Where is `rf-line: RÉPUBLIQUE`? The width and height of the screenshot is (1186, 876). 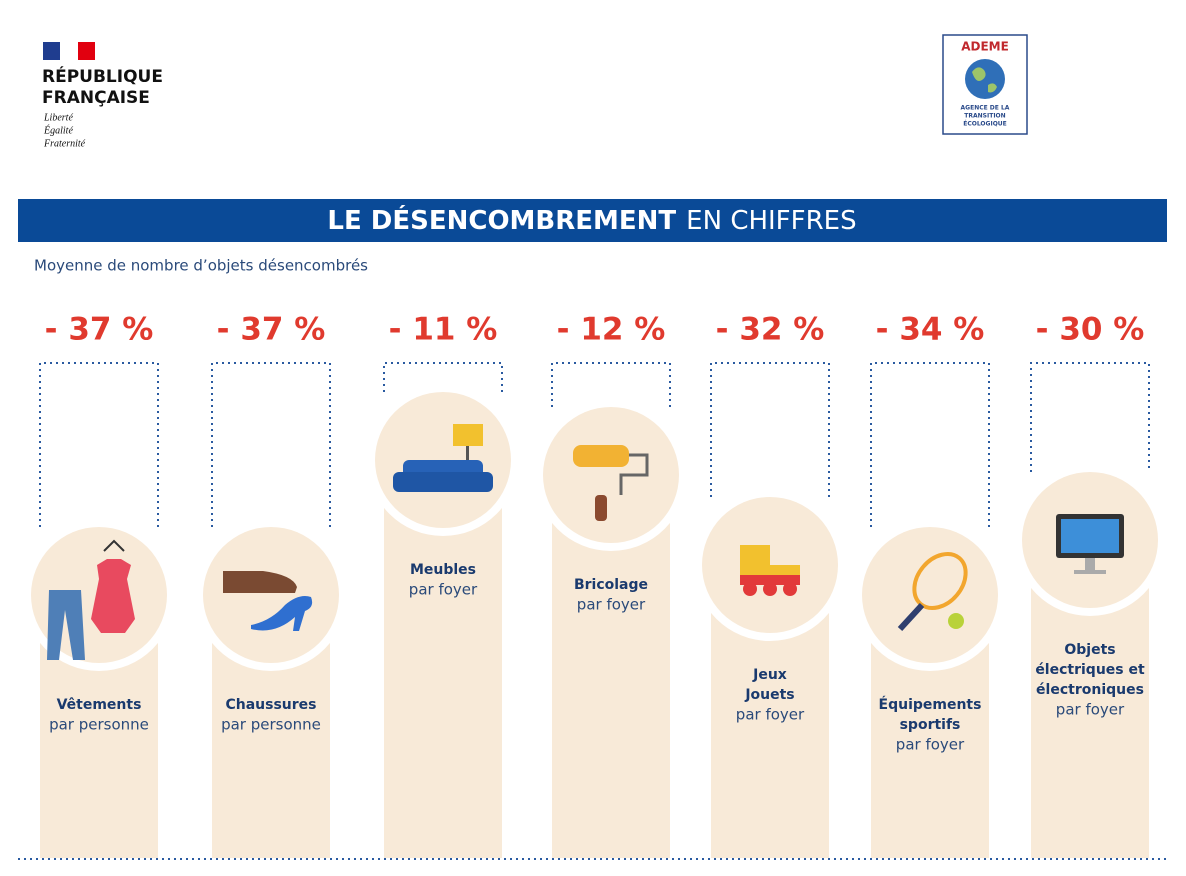 rf-line: RÉPUBLIQUE is located at coordinates (102, 76).